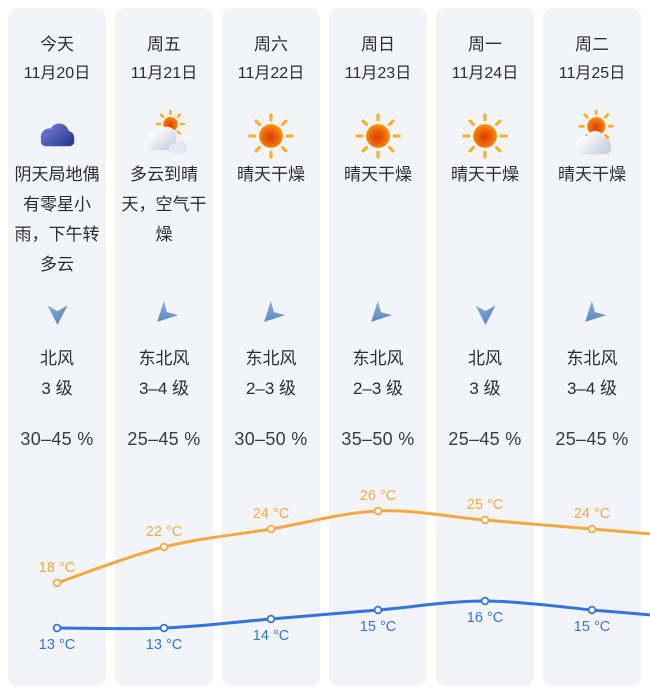 Image resolution: width=650 pixels, height=692 pixels. Describe the element at coordinates (271, 347) in the screenshot. I see `forecast-column-saturday: 周六 11月22日 晴天干燥 东北风 2–3 级 30–50 %` at that location.